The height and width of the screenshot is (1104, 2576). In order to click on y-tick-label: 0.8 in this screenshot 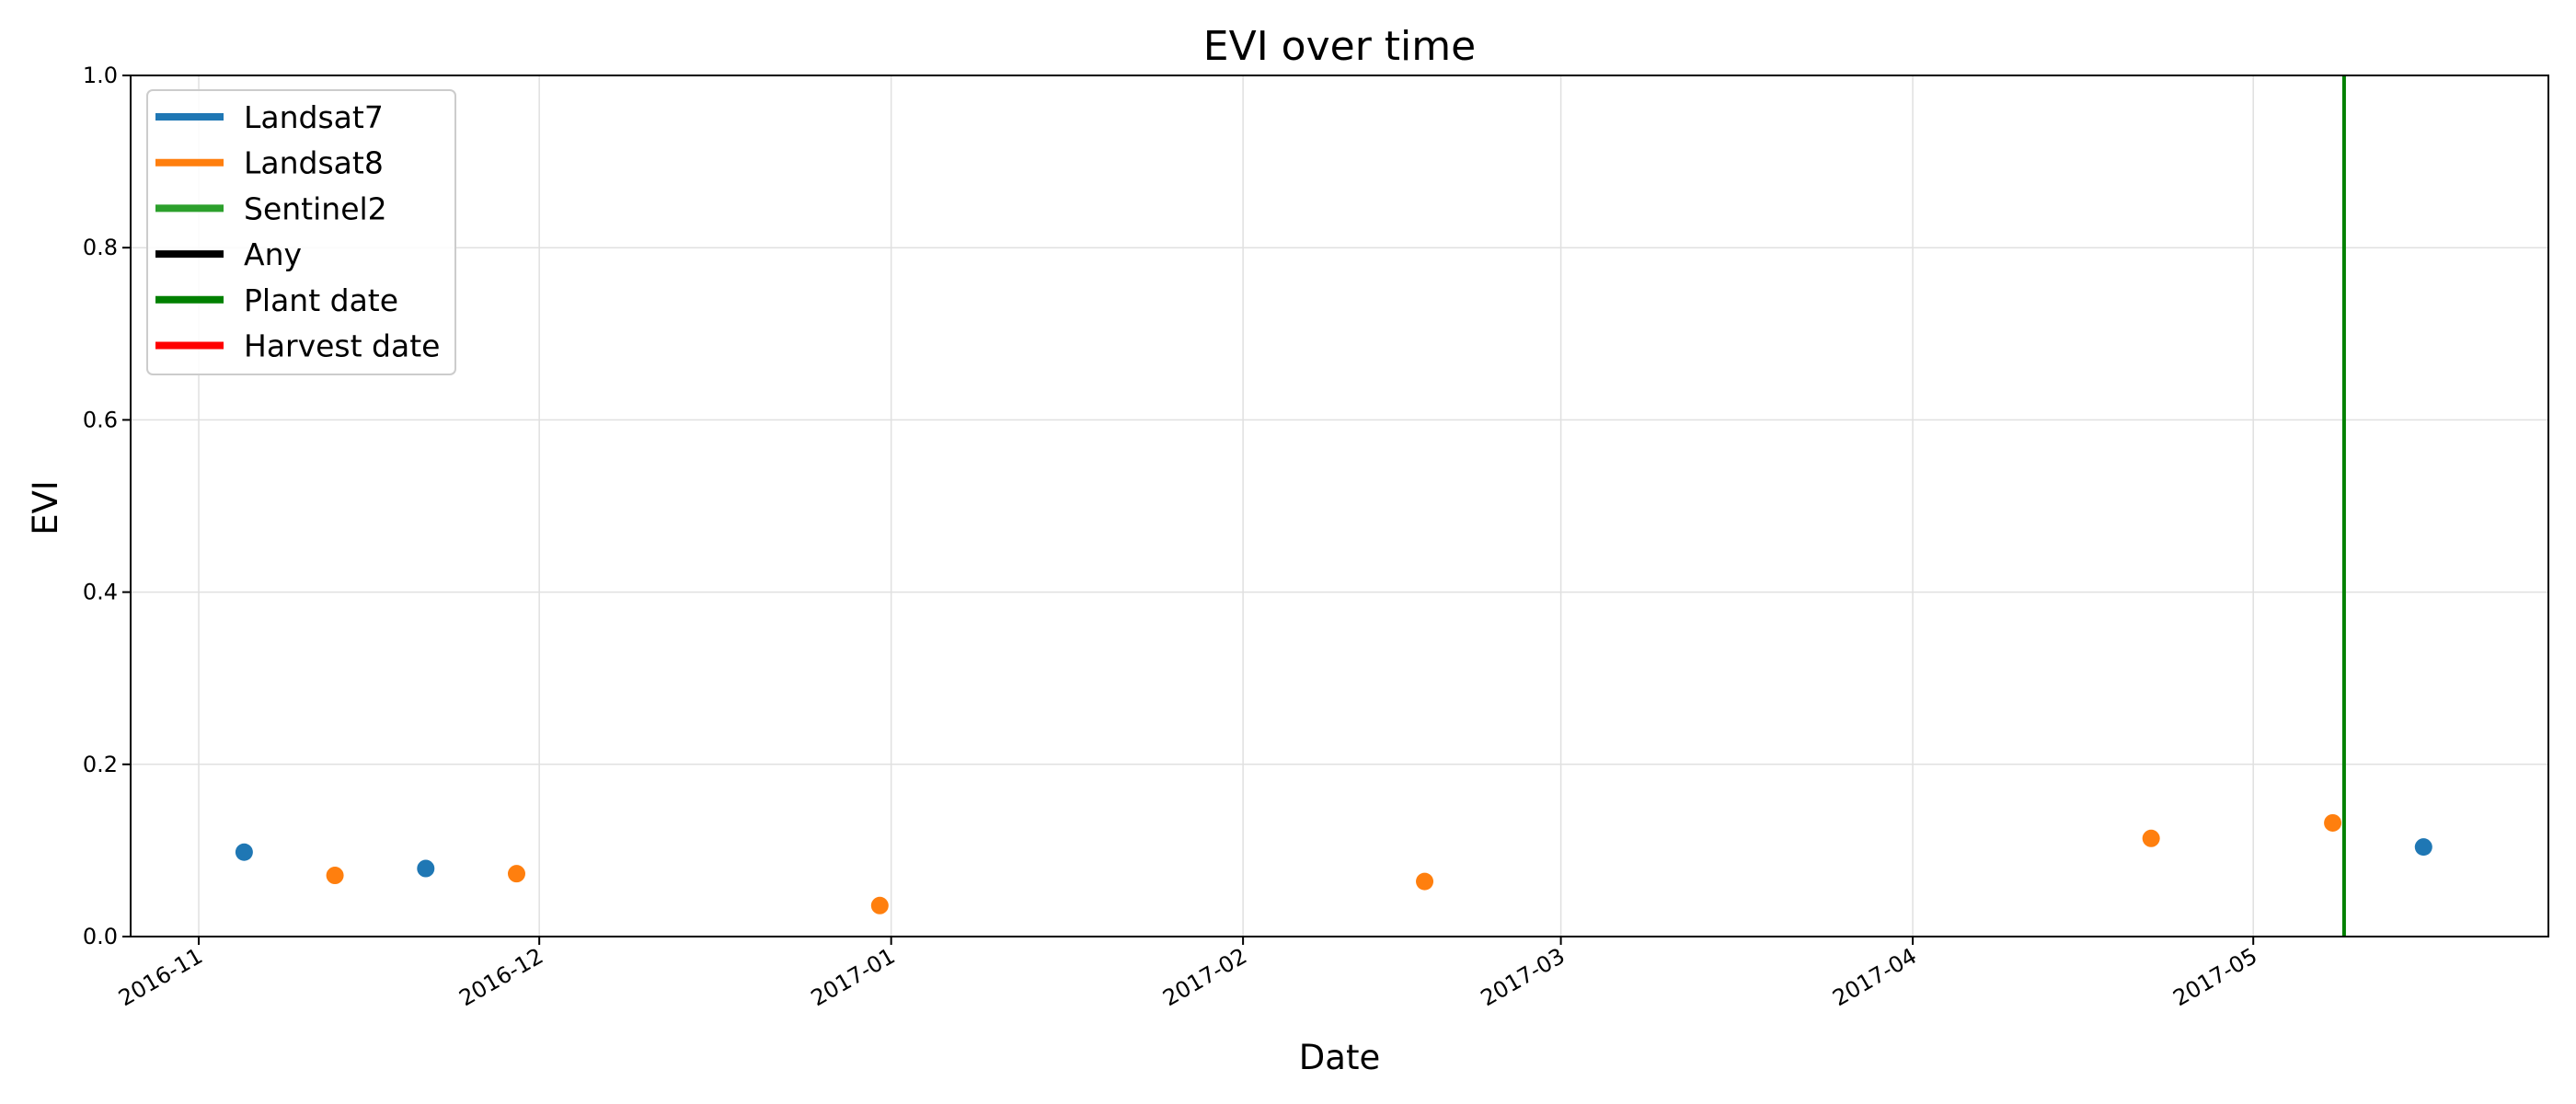, I will do `click(100, 247)`.